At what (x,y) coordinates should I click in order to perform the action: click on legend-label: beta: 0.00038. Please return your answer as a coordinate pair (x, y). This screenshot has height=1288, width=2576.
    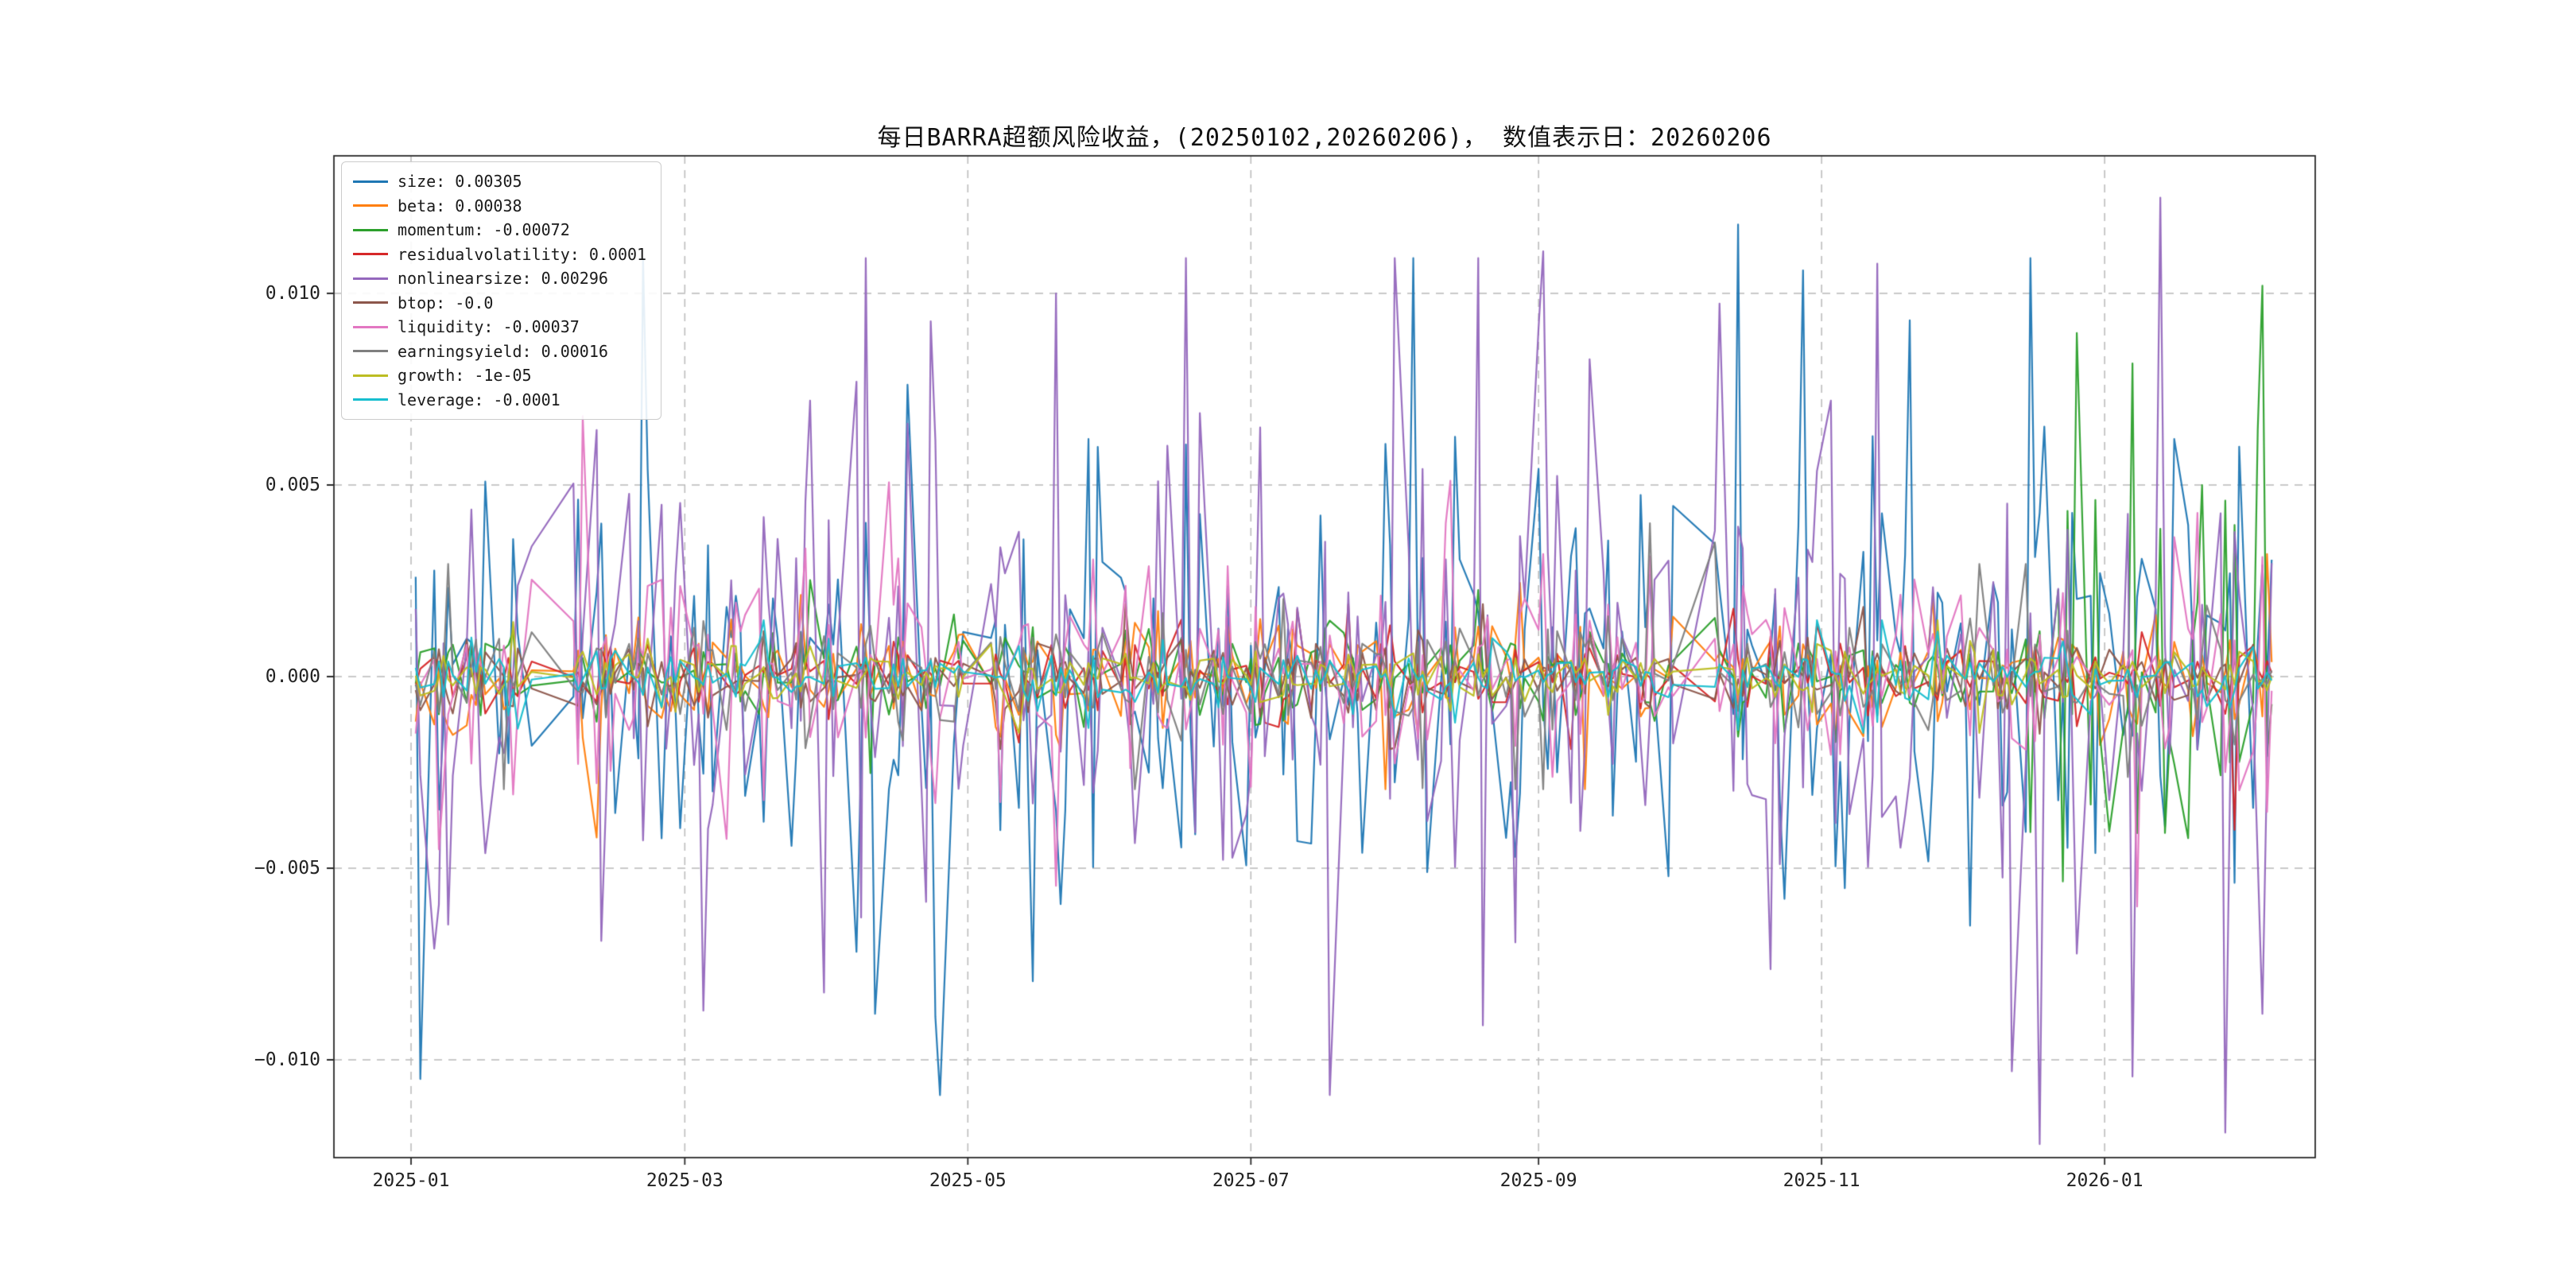
    Looking at the image, I should click on (460, 206).